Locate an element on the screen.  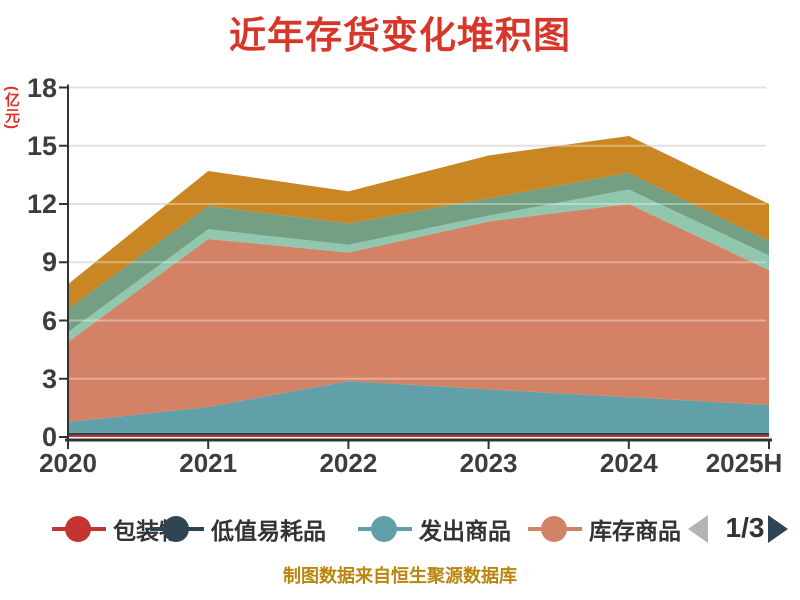
x-tick-label: 2023 is located at coordinates (488, 463).